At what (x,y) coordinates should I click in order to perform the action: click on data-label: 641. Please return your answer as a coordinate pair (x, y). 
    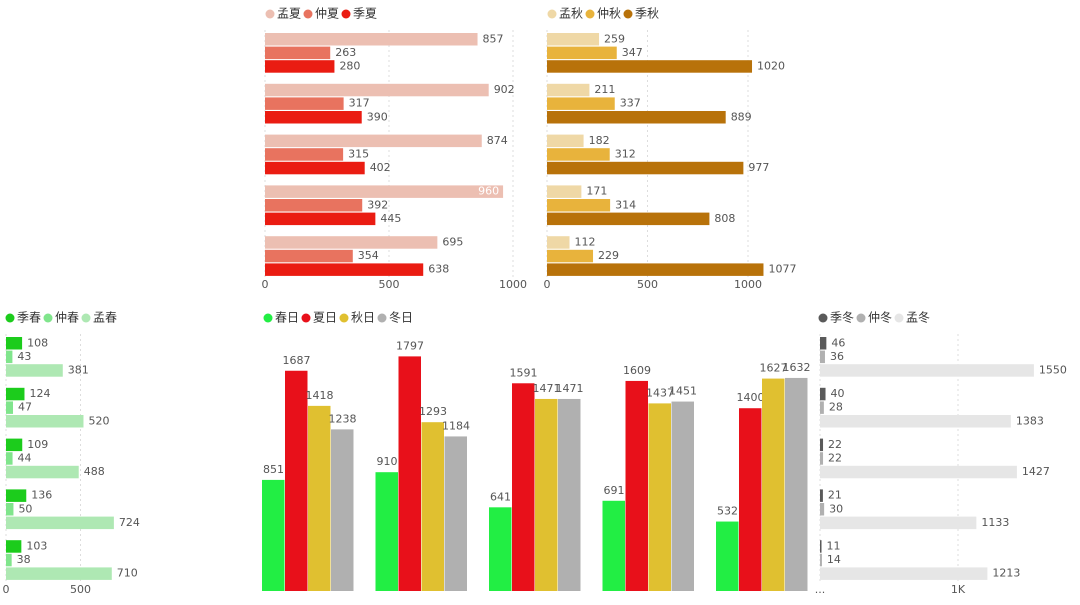
    Looking at the image, I should click on (500, 496).